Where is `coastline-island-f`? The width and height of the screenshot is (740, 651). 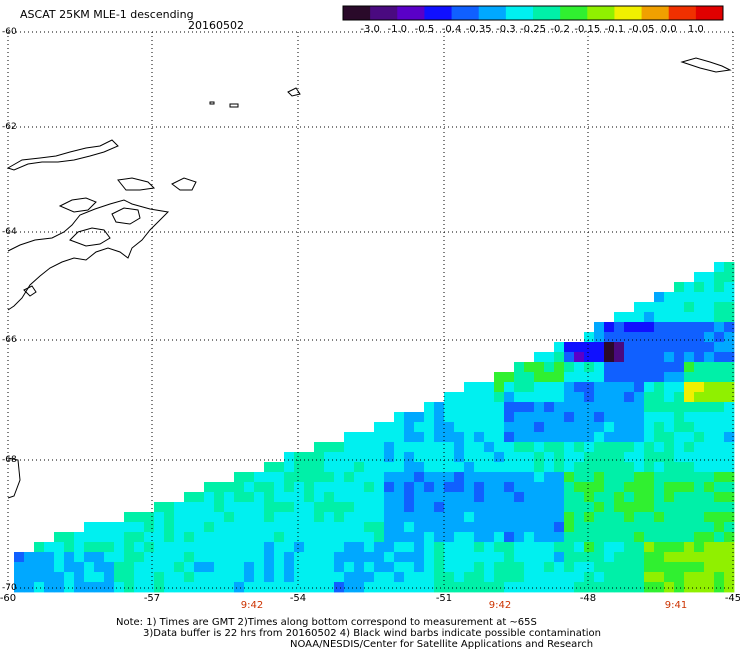
coastline-island-f is located at coordinates (77, 205).